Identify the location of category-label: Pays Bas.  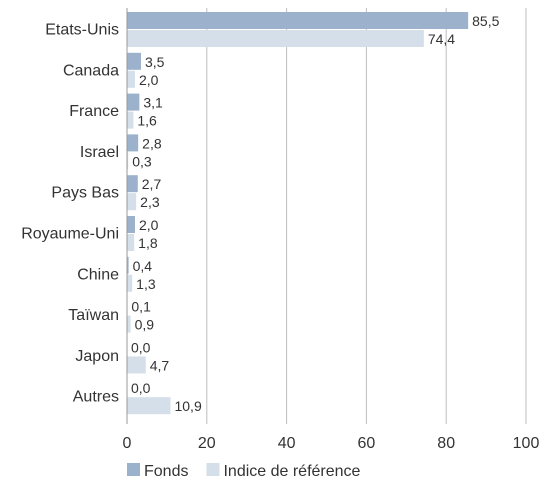
(85, 193).